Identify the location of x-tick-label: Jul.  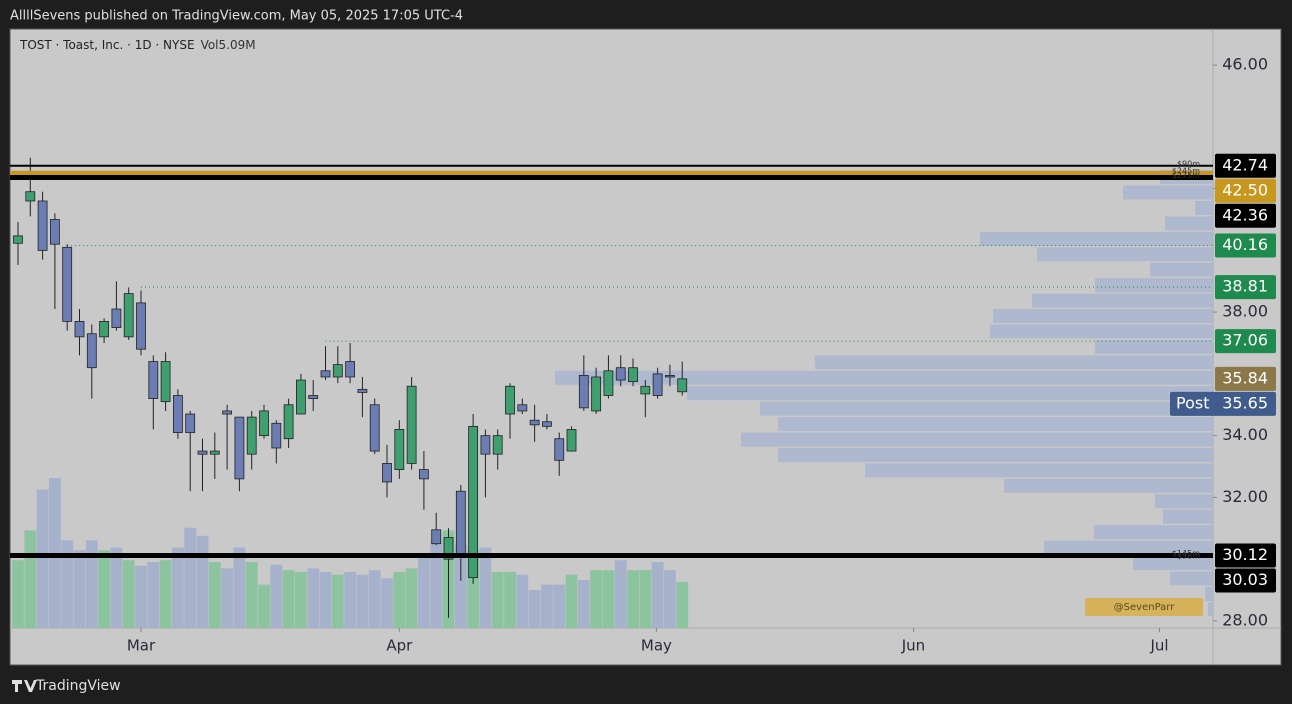
(1158, 646).